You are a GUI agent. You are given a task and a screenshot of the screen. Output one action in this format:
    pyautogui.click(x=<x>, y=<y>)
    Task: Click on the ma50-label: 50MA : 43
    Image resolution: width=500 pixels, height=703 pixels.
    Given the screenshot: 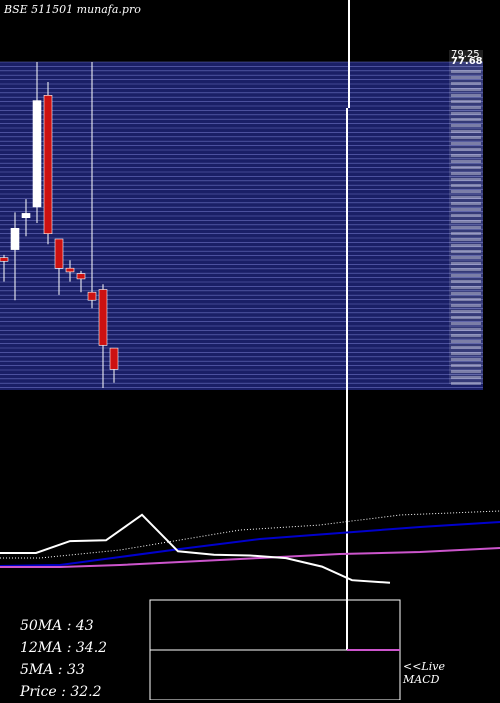 What is the action you would take?
    pyautogui.click(x=57, y=626)
    